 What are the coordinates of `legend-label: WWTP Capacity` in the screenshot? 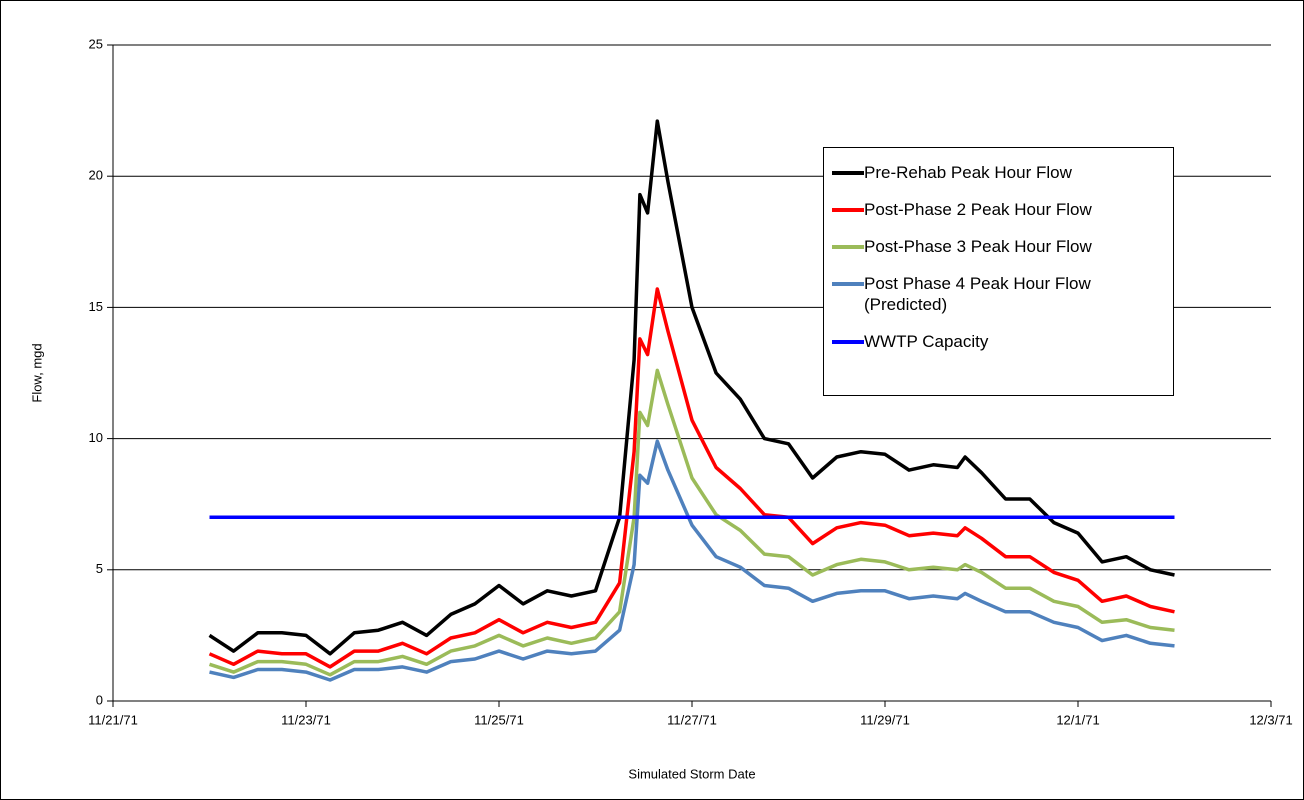 It's located at (926, 341).